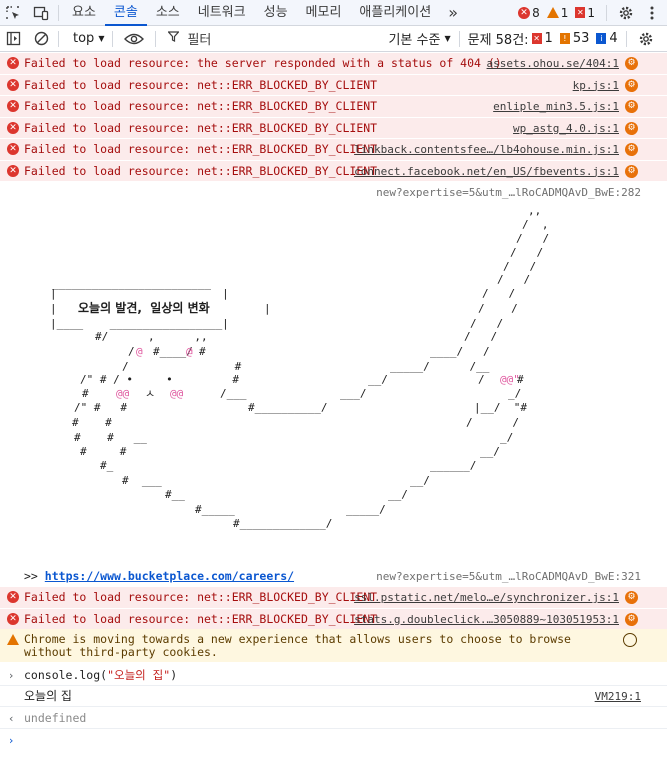  I want to click on console-toolbar: top ▼ 필터 기본 수준 ▼ 문제 58건: ✕ 1 ! 53 i 4, so click(333, 39).